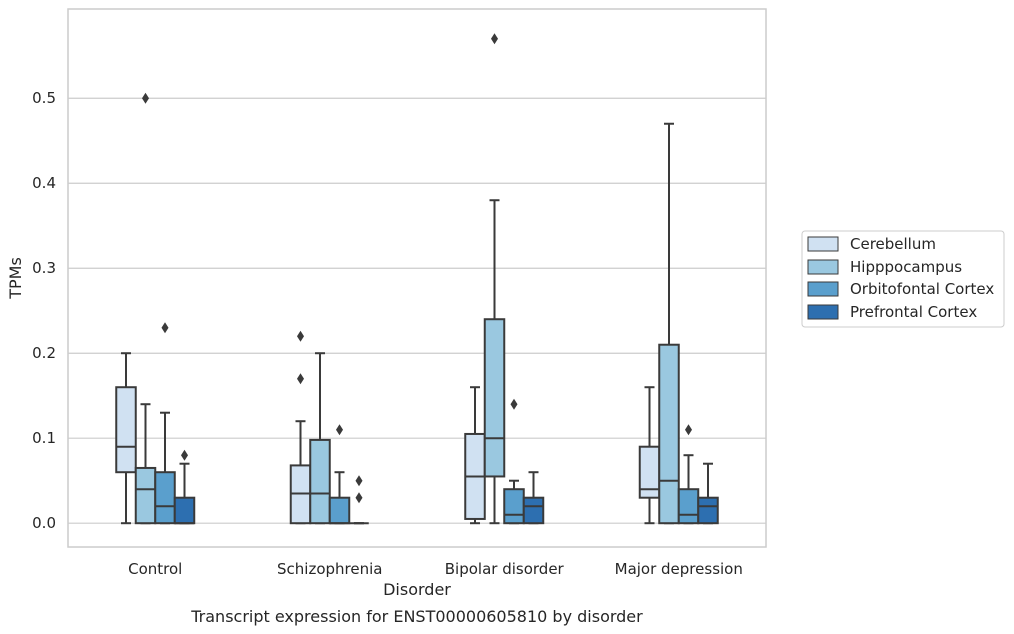 This screenshot has width=1014, height=634. What do you see at coordinates (15, 278) in the screenshot?
I see `y-axis-label: TPMs` at bounding box center [15, 278].